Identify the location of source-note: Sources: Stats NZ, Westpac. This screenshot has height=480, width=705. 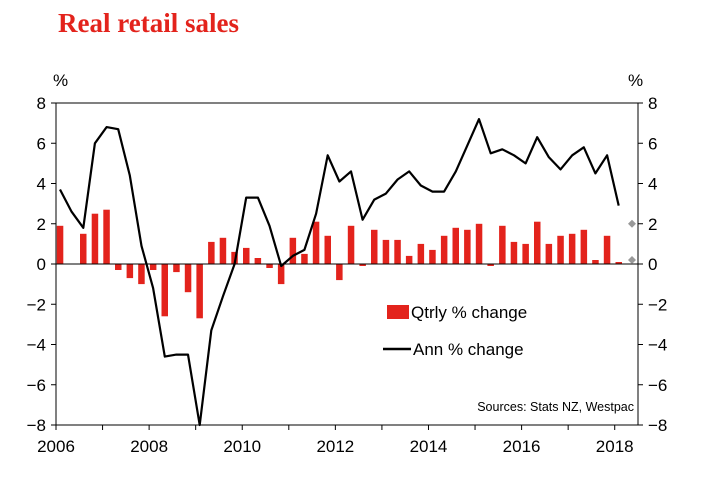
(555, 407).